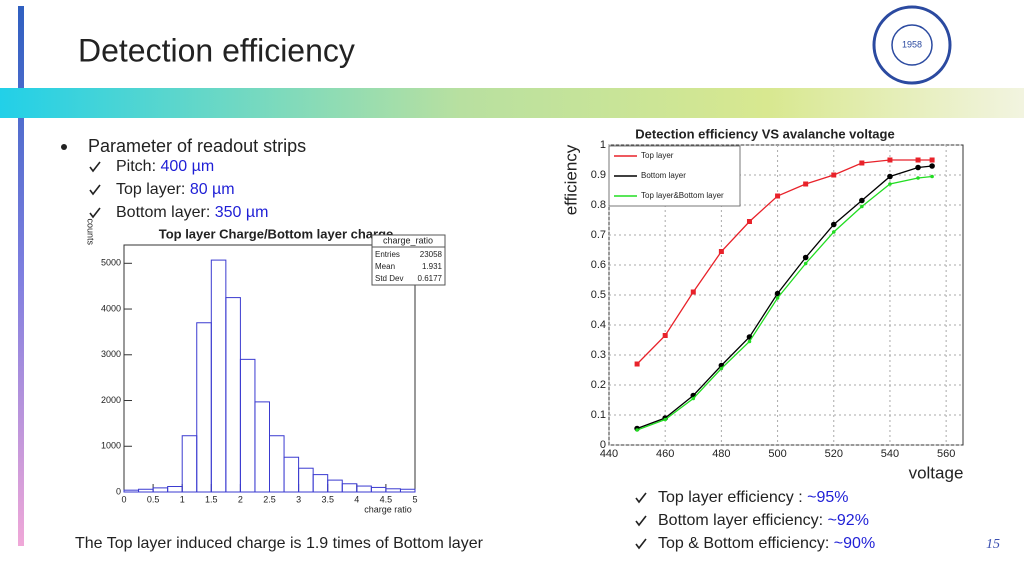  Describe the element at coordinates (663, 175) in the screenshot. I see `legend-label: Bottom layer` at that location.